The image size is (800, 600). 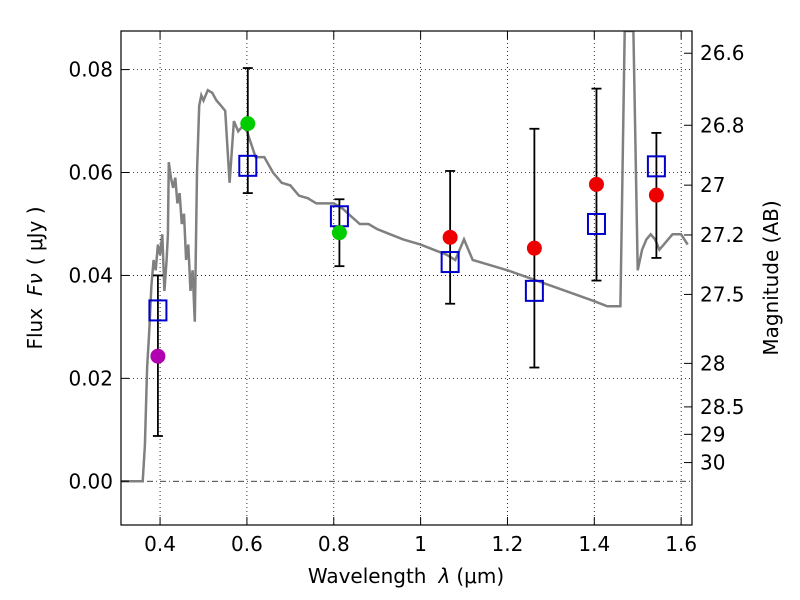 I want to click on y-axis-label: FluxFν( μJy ), so click(x=35, y=277).